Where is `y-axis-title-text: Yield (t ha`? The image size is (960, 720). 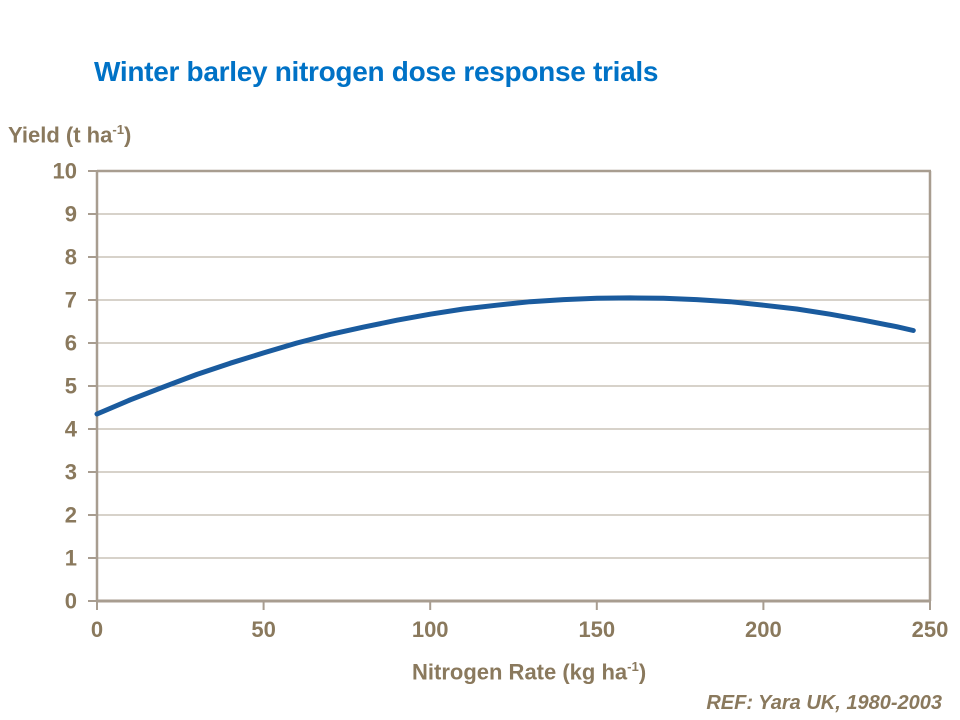 y-axis-title-text: Yield (t ha is located at coordinates (60, 135).